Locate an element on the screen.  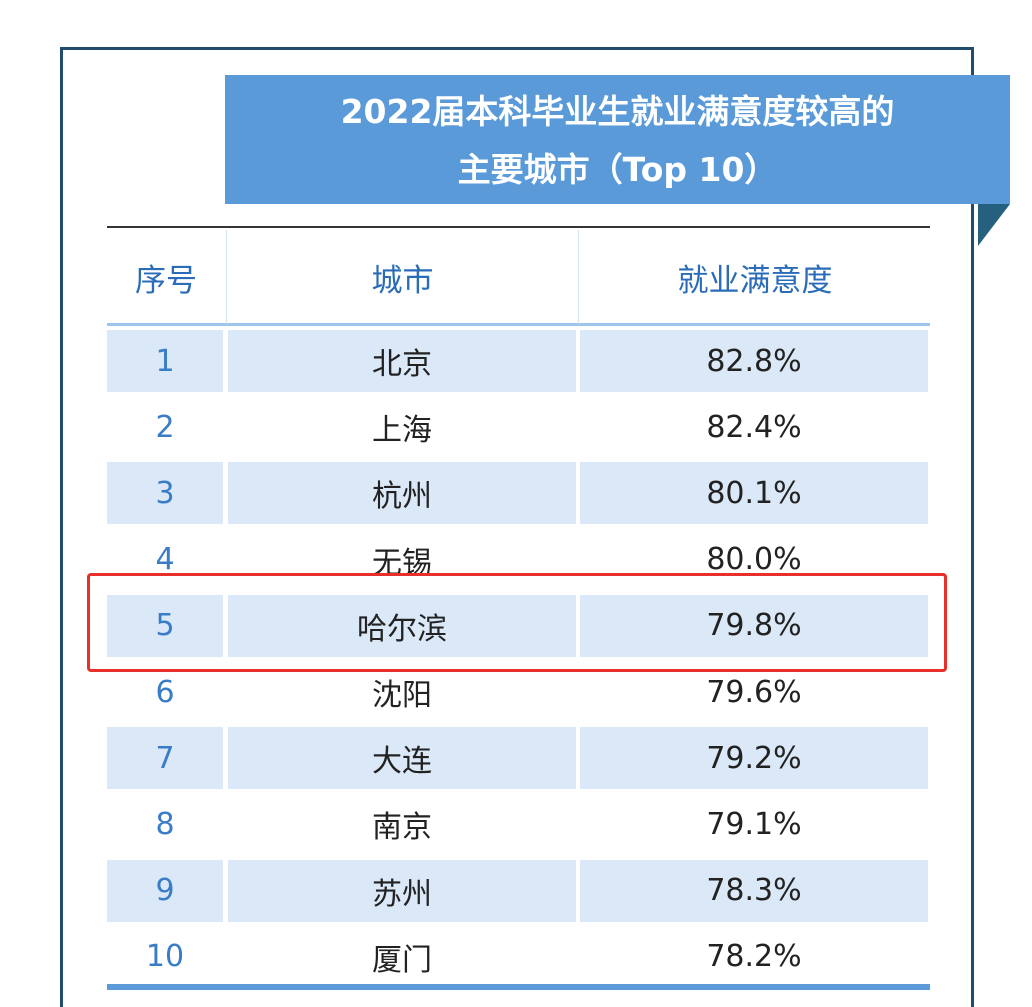
table-header: 序号 城市 就业满意度 is located at coordinates (518, 276).